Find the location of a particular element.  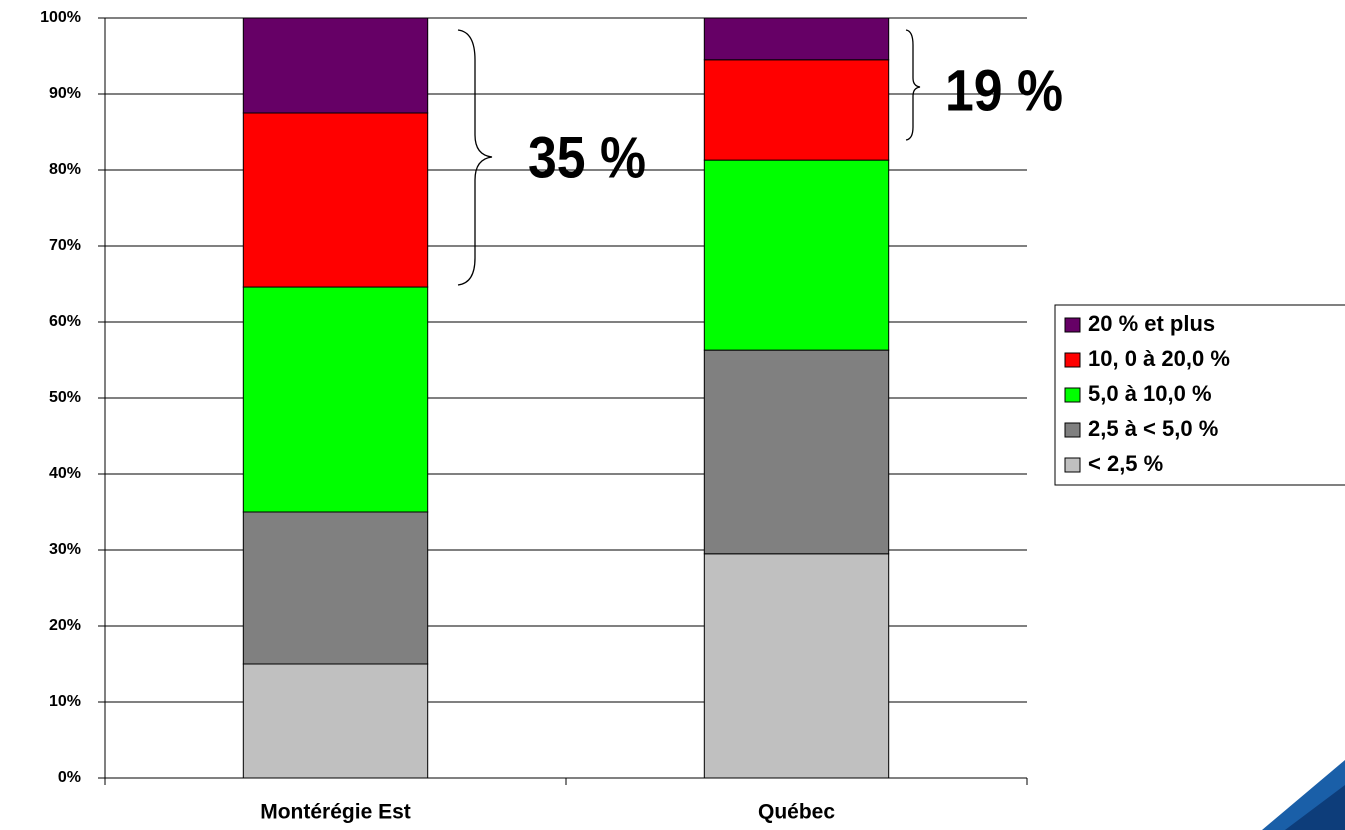

y-tick-label: 70% is located at coordinates (65, 245).